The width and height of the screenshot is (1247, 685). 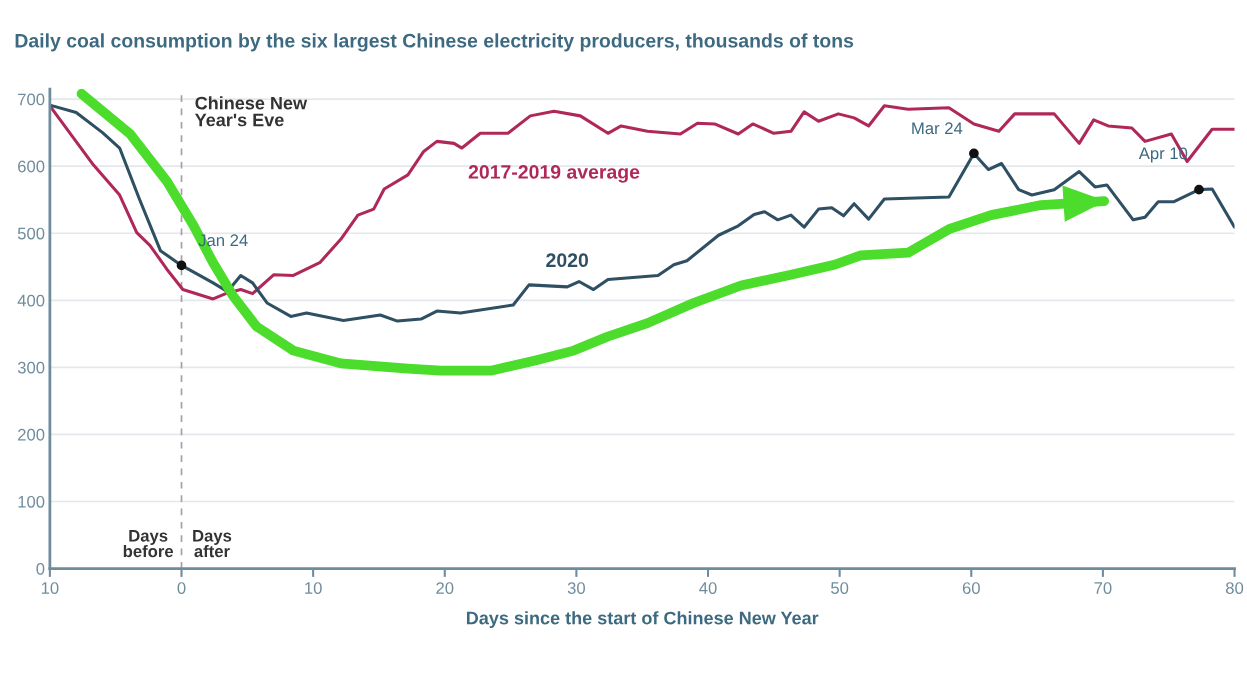 What do you see at coordinates (31, 501) in the screenshot?
I see `y-tick-label: 100` at bounding box center [31, 501].